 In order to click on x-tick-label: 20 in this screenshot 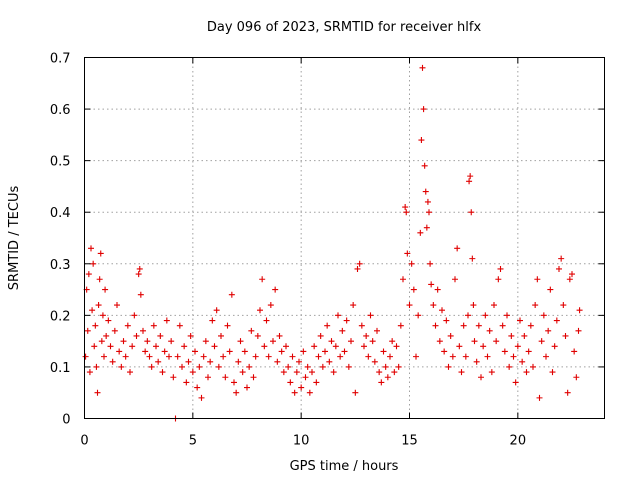, I will do `click(518, 441)`.